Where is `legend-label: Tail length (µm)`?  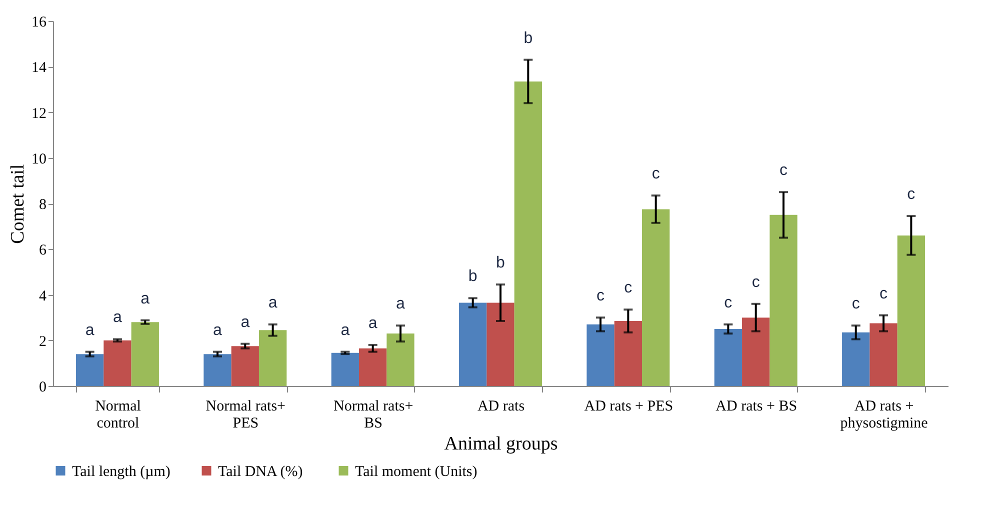 legend-label: Tail length (µm) is located at coordinates (121, 472).